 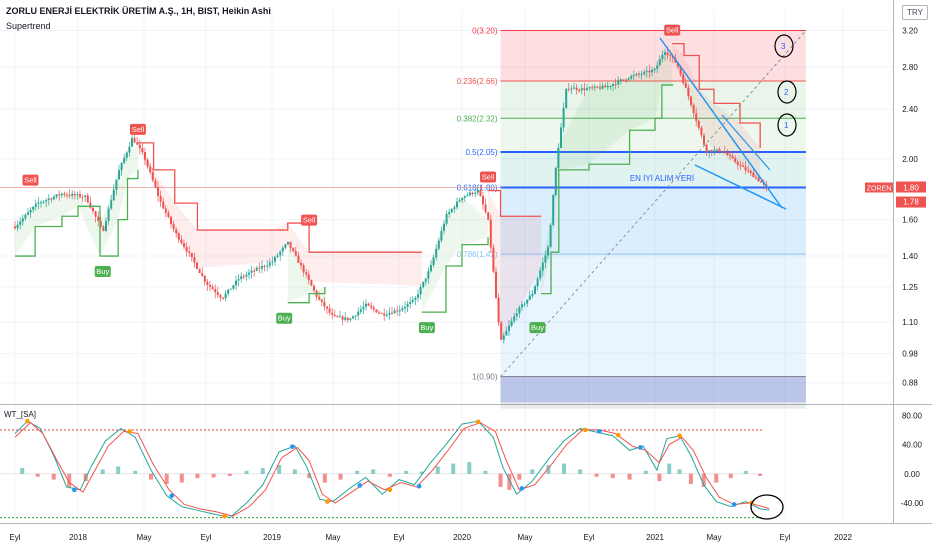 What do you see at coordinates (910, 109) in the screenshot?
I see `price-tick: 2.40` at bounding box center [910, 109].